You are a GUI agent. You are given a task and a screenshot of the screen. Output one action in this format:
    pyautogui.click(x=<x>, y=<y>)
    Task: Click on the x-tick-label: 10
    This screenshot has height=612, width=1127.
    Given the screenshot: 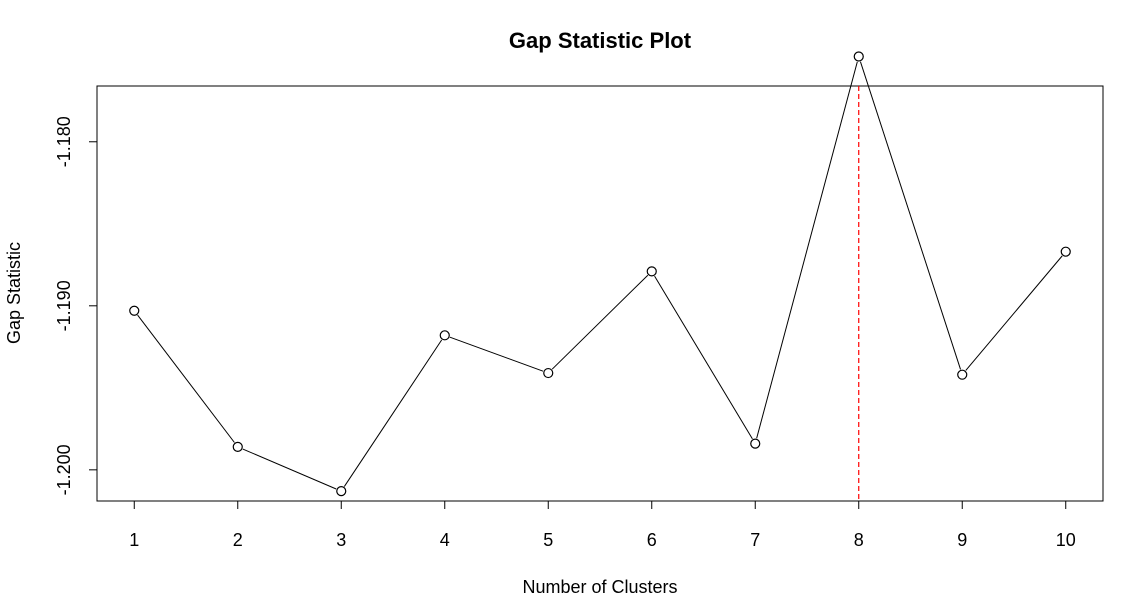 What is the action you would take?
    pyautogui.click(x=1066, y=540)
    